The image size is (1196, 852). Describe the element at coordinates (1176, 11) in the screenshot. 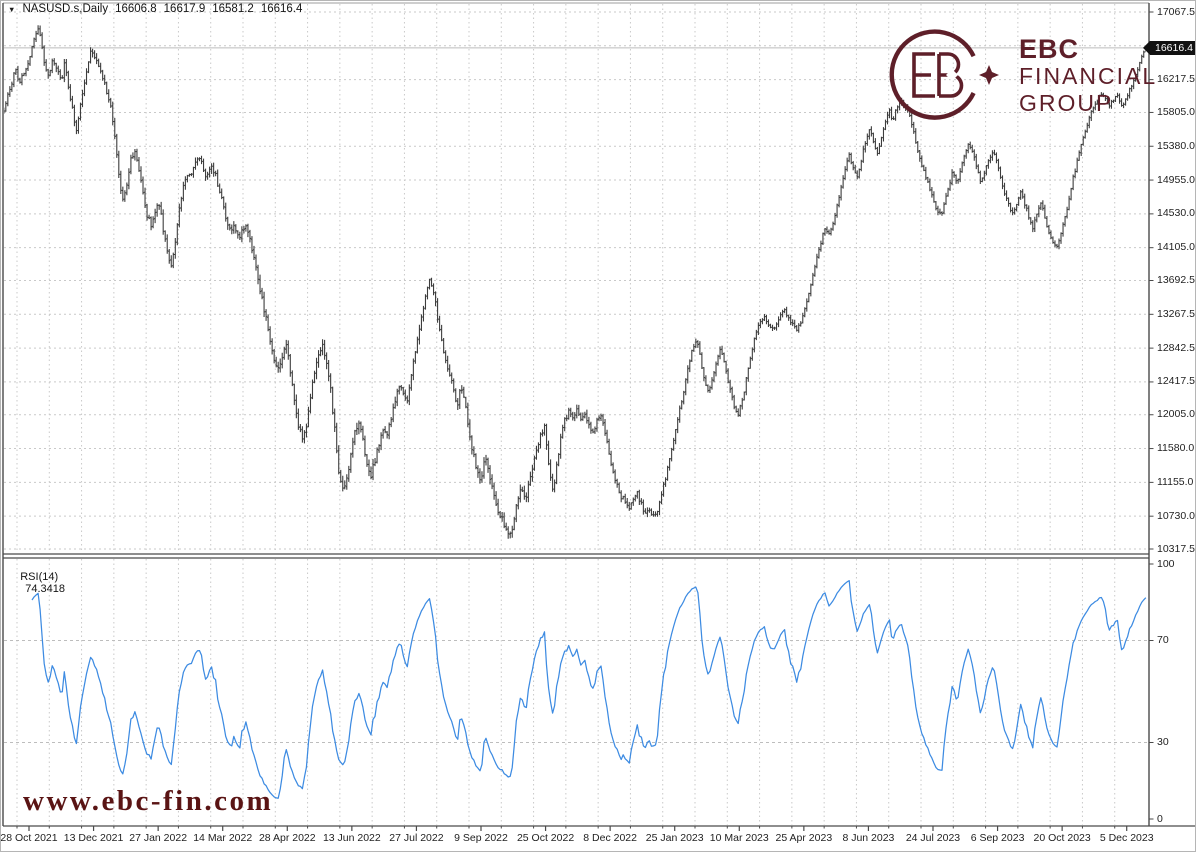

I see `price-axis-label: 17067.5` at that location.